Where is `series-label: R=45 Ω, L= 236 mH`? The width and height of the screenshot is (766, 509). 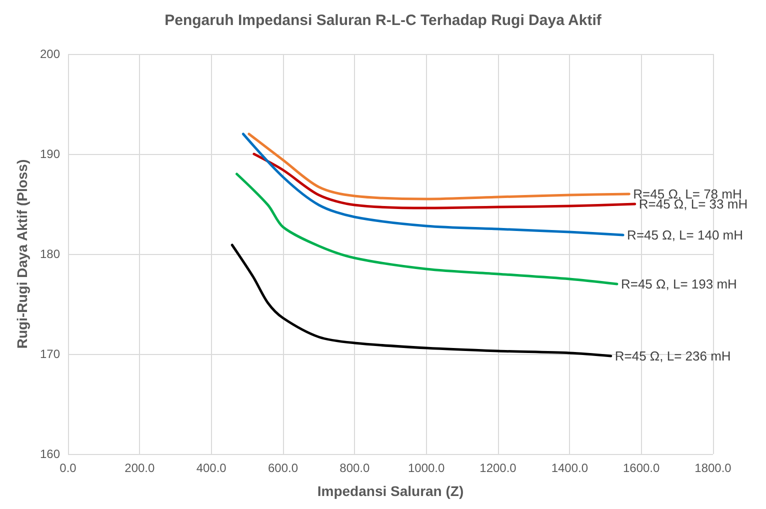
series-label: R=45 Ω, L= 236 mH is located at coordinates (672, 356).